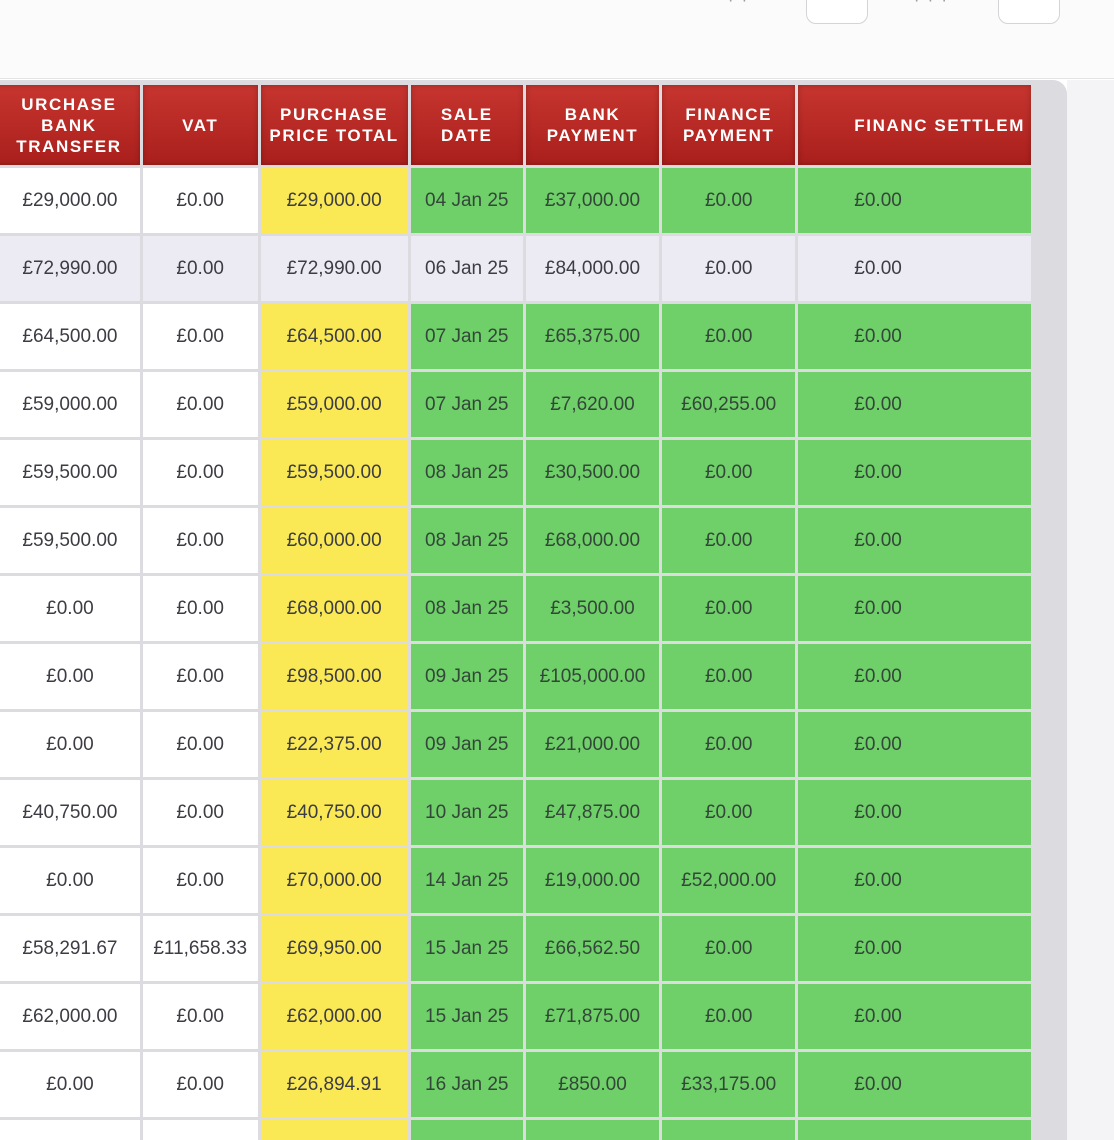 This screenshot has width=1114, height=1140. Describe the element at coordinates (70, 540) in the screenshot. I see `purchase-bank-transfer-cell: £59,500.00` at that location.